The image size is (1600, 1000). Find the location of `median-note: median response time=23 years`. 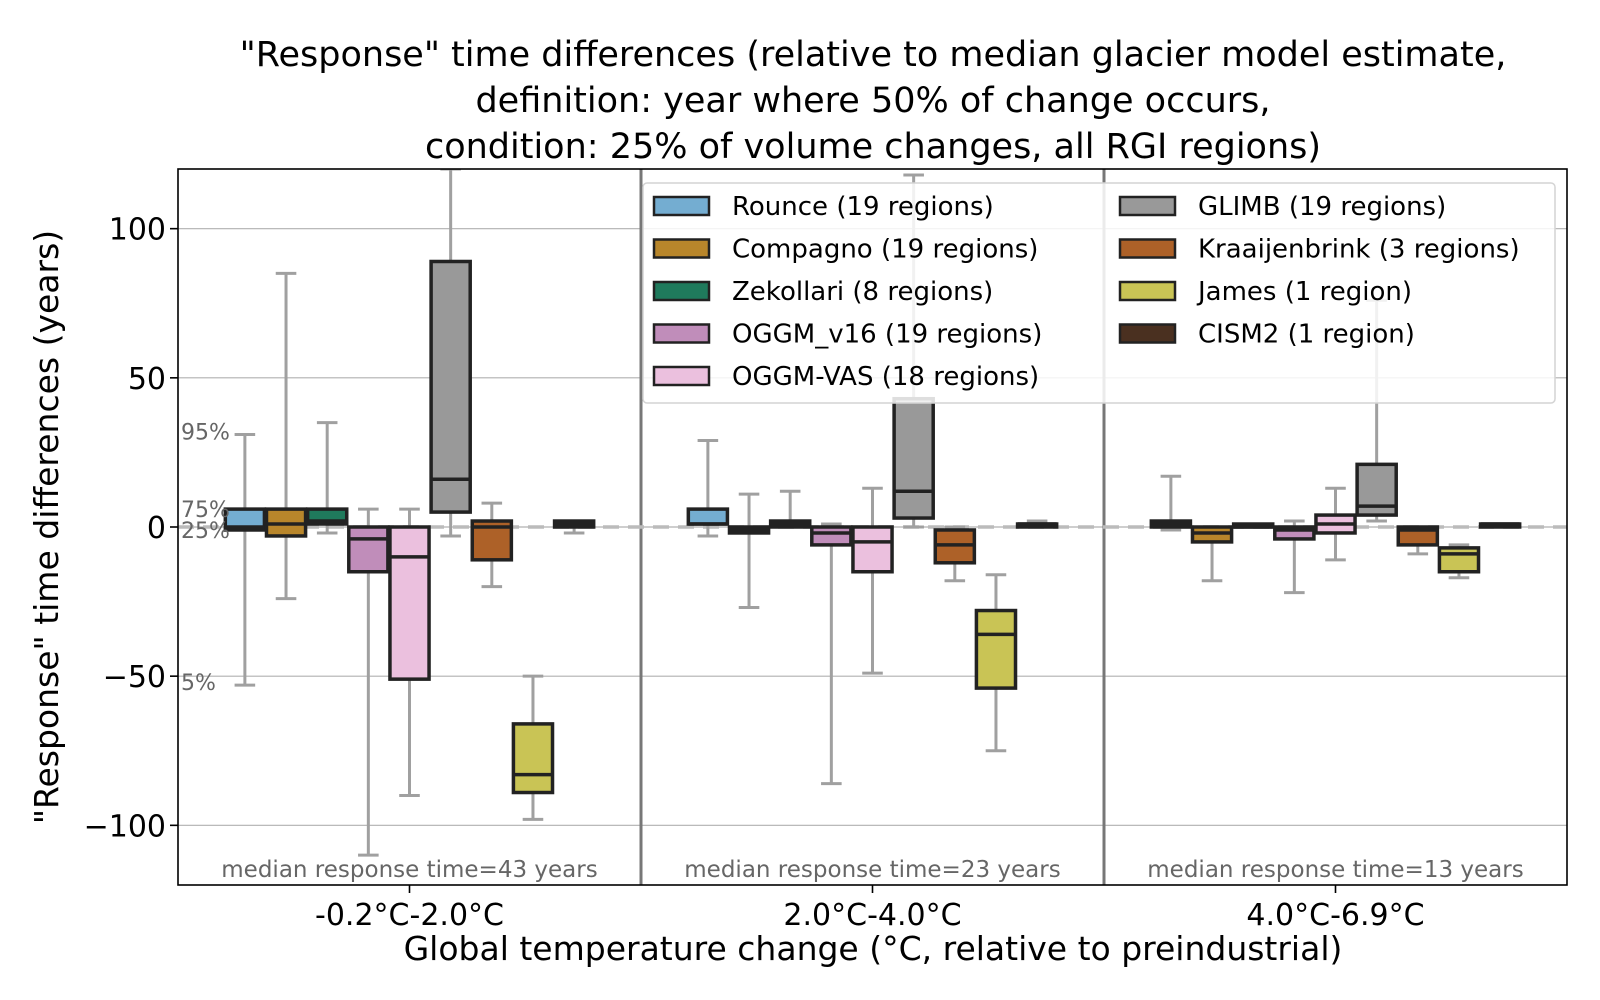

median-note: median response time=23 years is located at coordinates (872, 870).